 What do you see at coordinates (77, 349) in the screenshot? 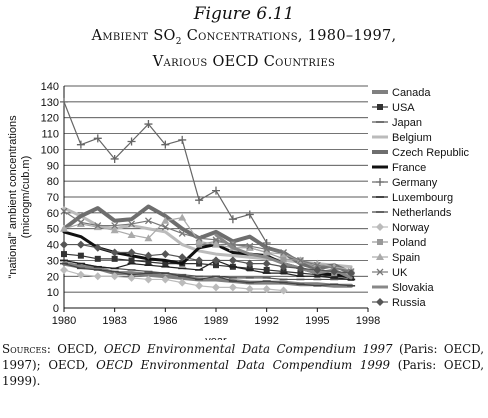
I see `sources-text-1: OECD,` at bounding box center [77, 349].